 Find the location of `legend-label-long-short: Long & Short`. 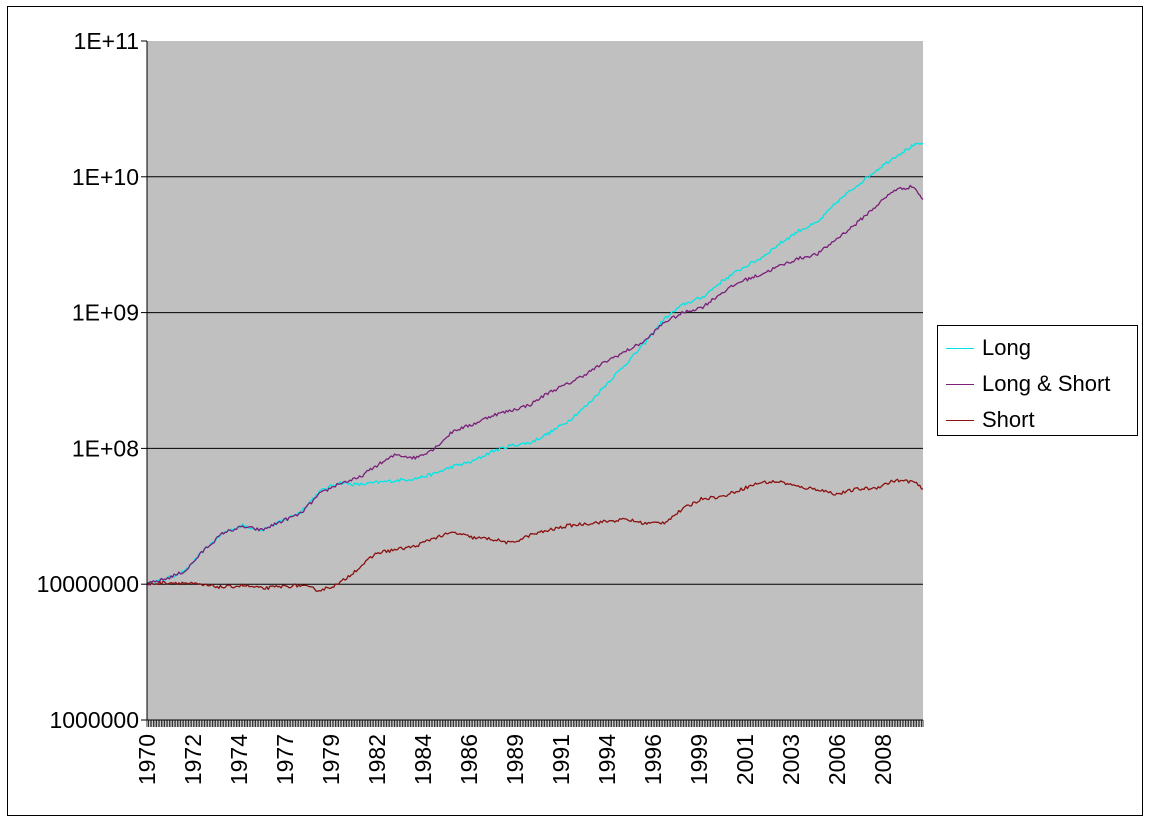

legend-label-long-short: Long & Short is located at coordinates (1046, 383).